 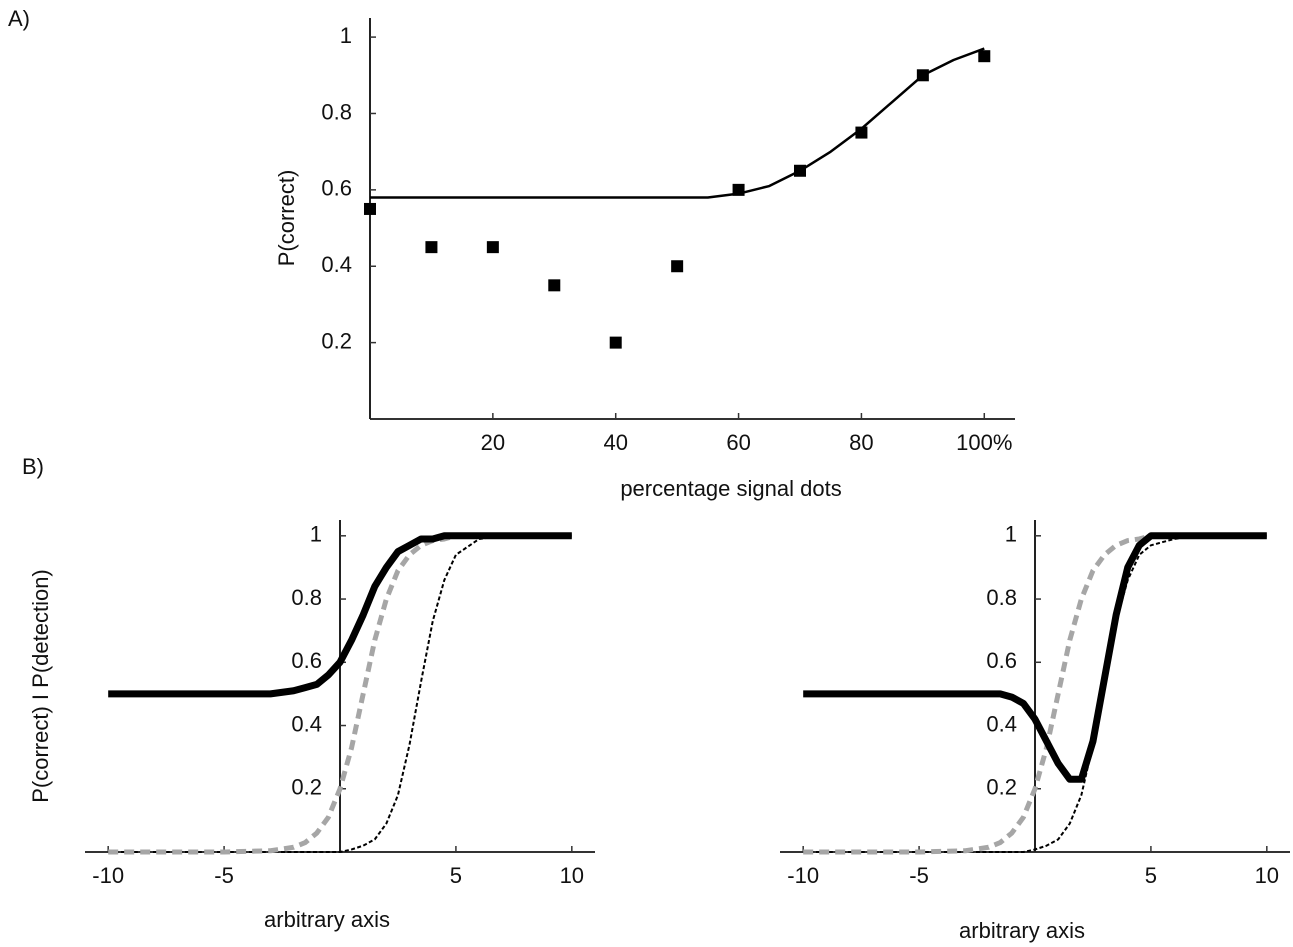 I want to click on panel-label: A), so click(x=19, y=18).